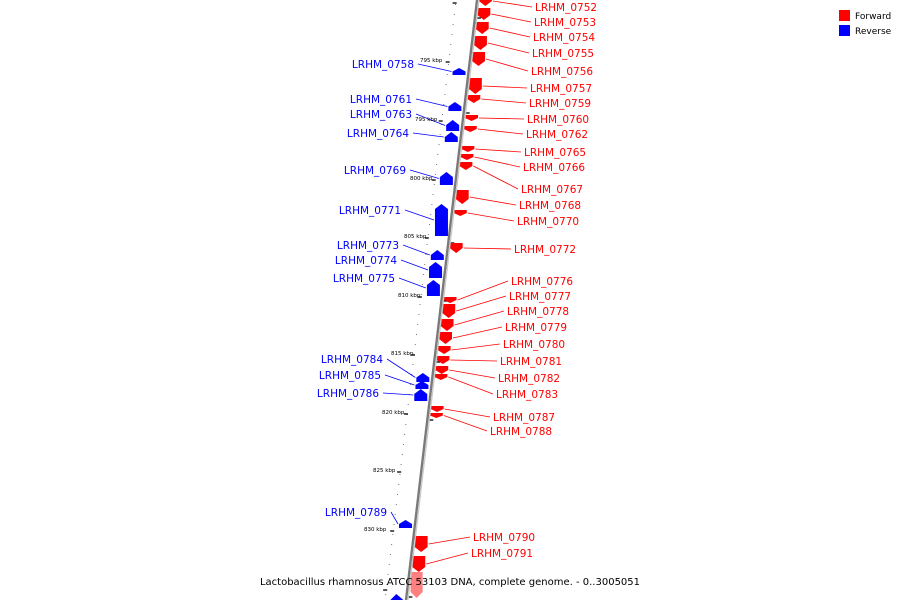 The height and width of the screenshot is (600, 900). Describe the element at coordinates (381, 115) in the screenshot. I see `reverse-gene-label: LRHM_0763` at that location.